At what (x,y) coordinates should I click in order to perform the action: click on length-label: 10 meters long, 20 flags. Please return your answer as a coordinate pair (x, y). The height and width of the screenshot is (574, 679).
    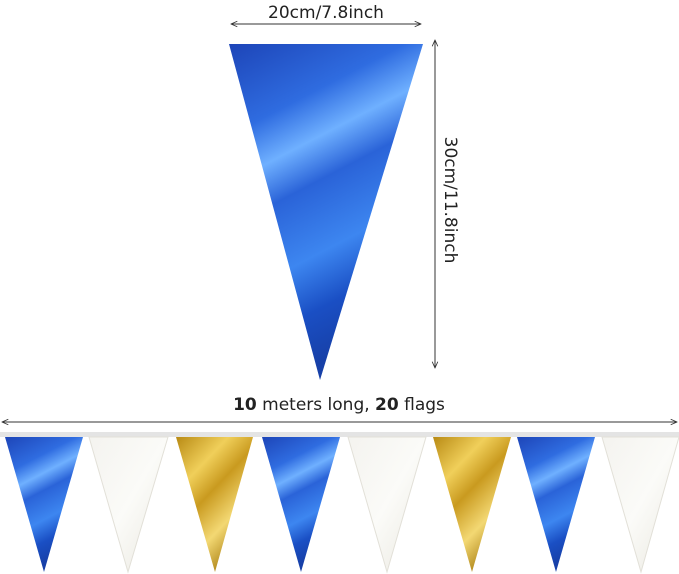
    Looking at the image, I should click on (339, 405).